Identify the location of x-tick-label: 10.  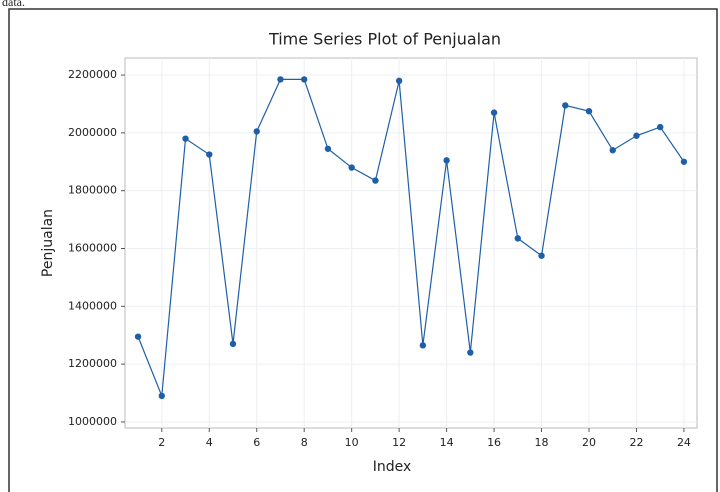
(352, 442).